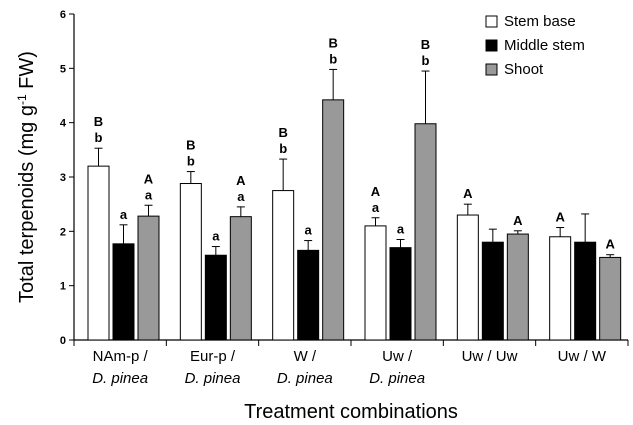 This screenshot has width=633, height=425. Describe the element at coordinates (63, 232) in the screenshot. I see `y-tick-label: 2` at that location.